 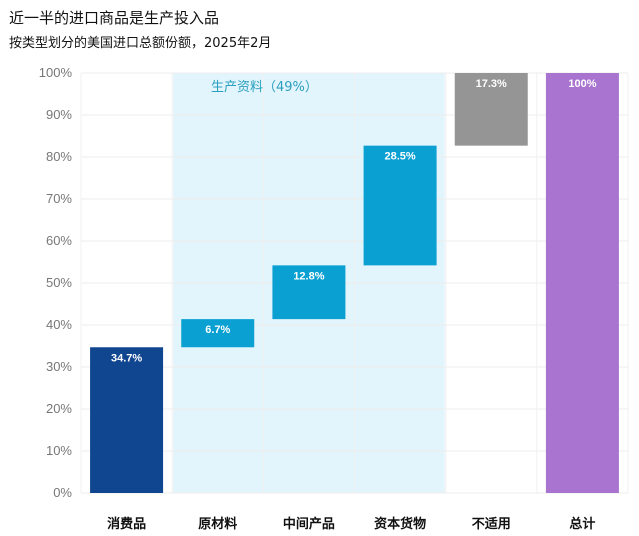 I want to click on x-category-label: 消费品, so click(x=126, y=524).